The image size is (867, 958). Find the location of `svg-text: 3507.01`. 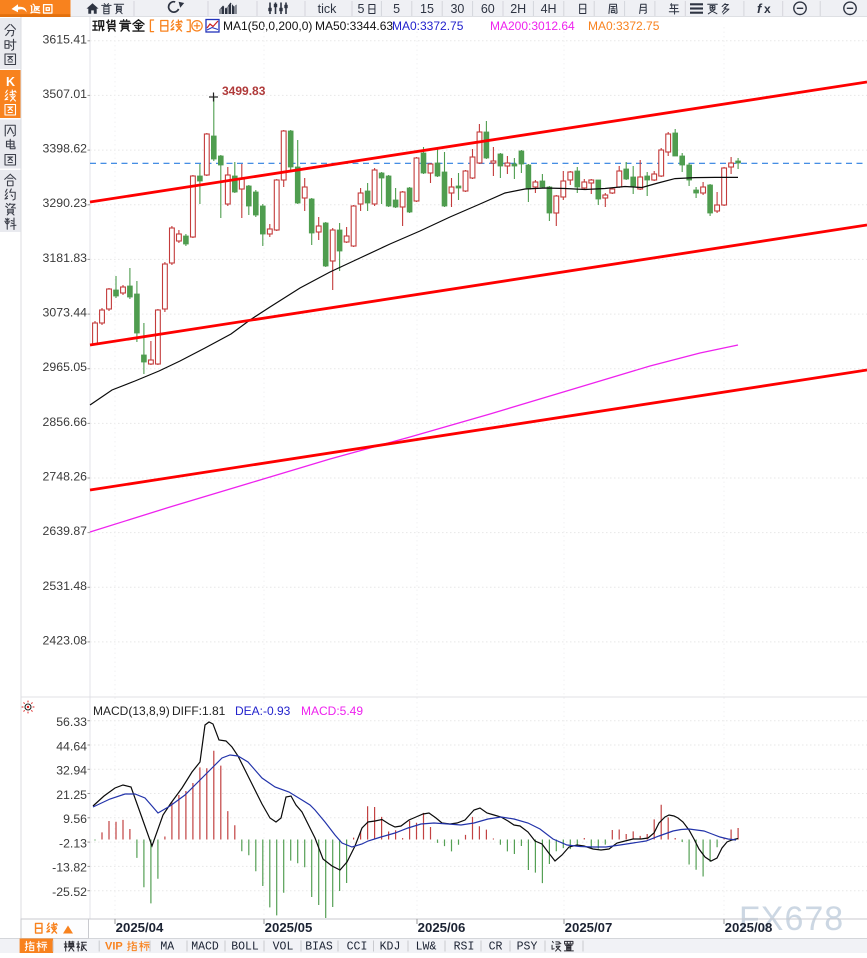

svg-text: 3507.01 is located at coordinates (65, 94).